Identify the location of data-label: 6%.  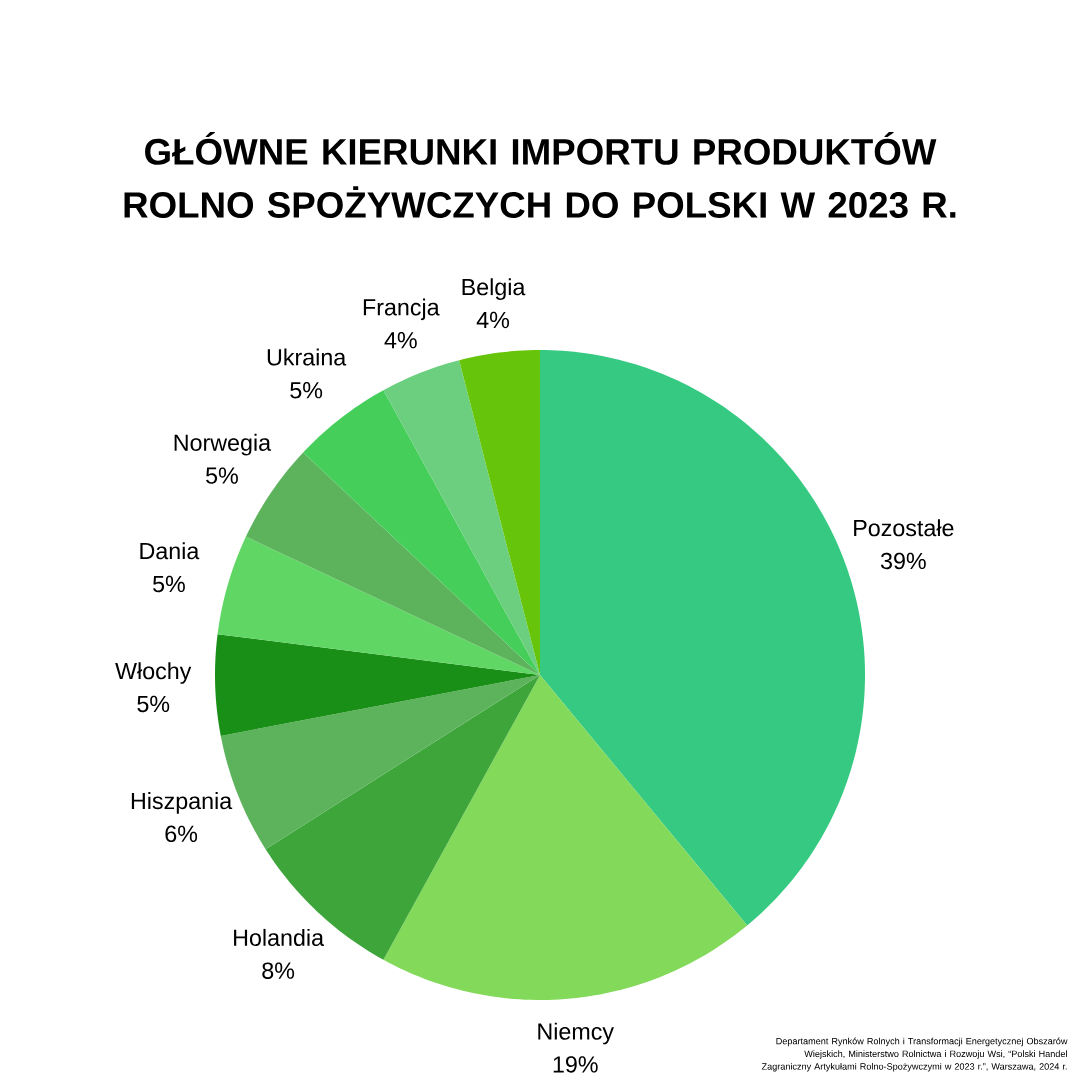
(181, 834).